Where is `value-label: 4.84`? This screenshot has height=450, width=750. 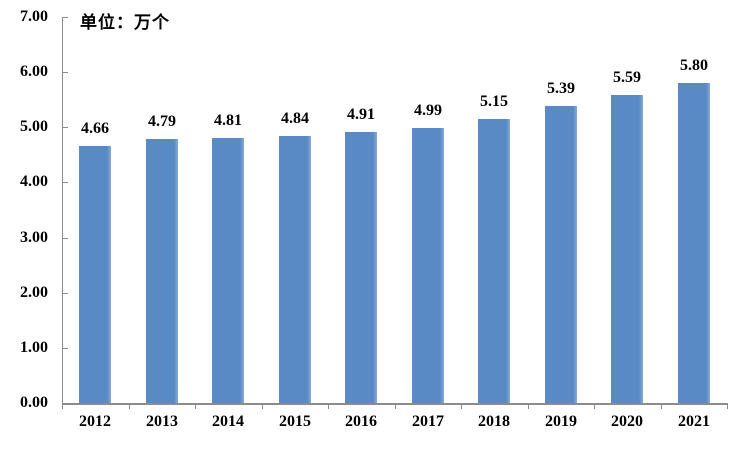 value-label: 4.84 is located at coordinates (295, 118).